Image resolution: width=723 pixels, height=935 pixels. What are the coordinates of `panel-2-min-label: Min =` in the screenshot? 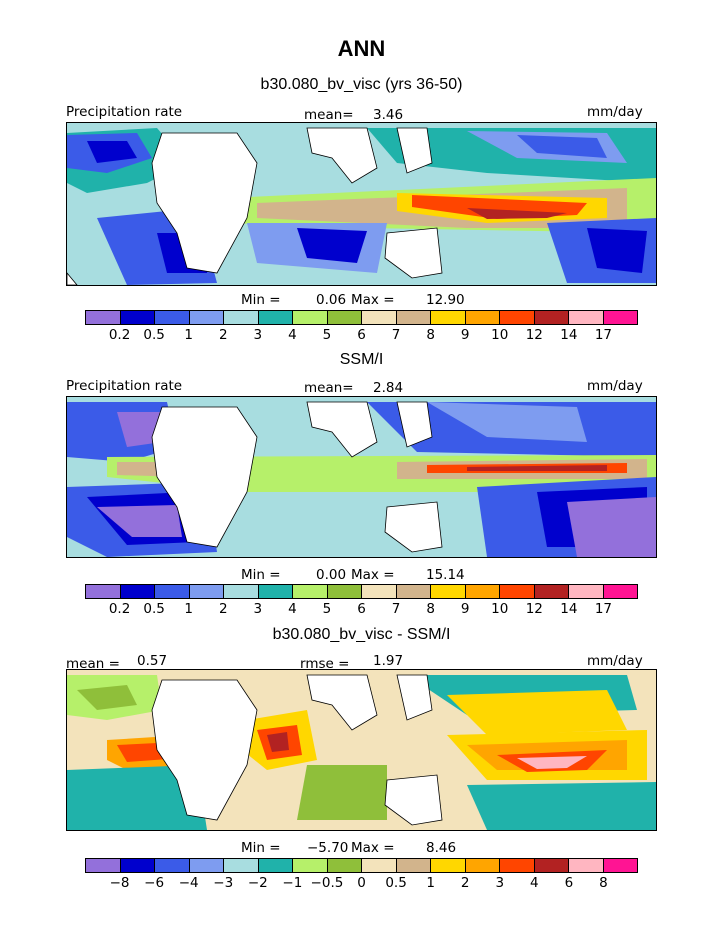 It's located at (261, 575).